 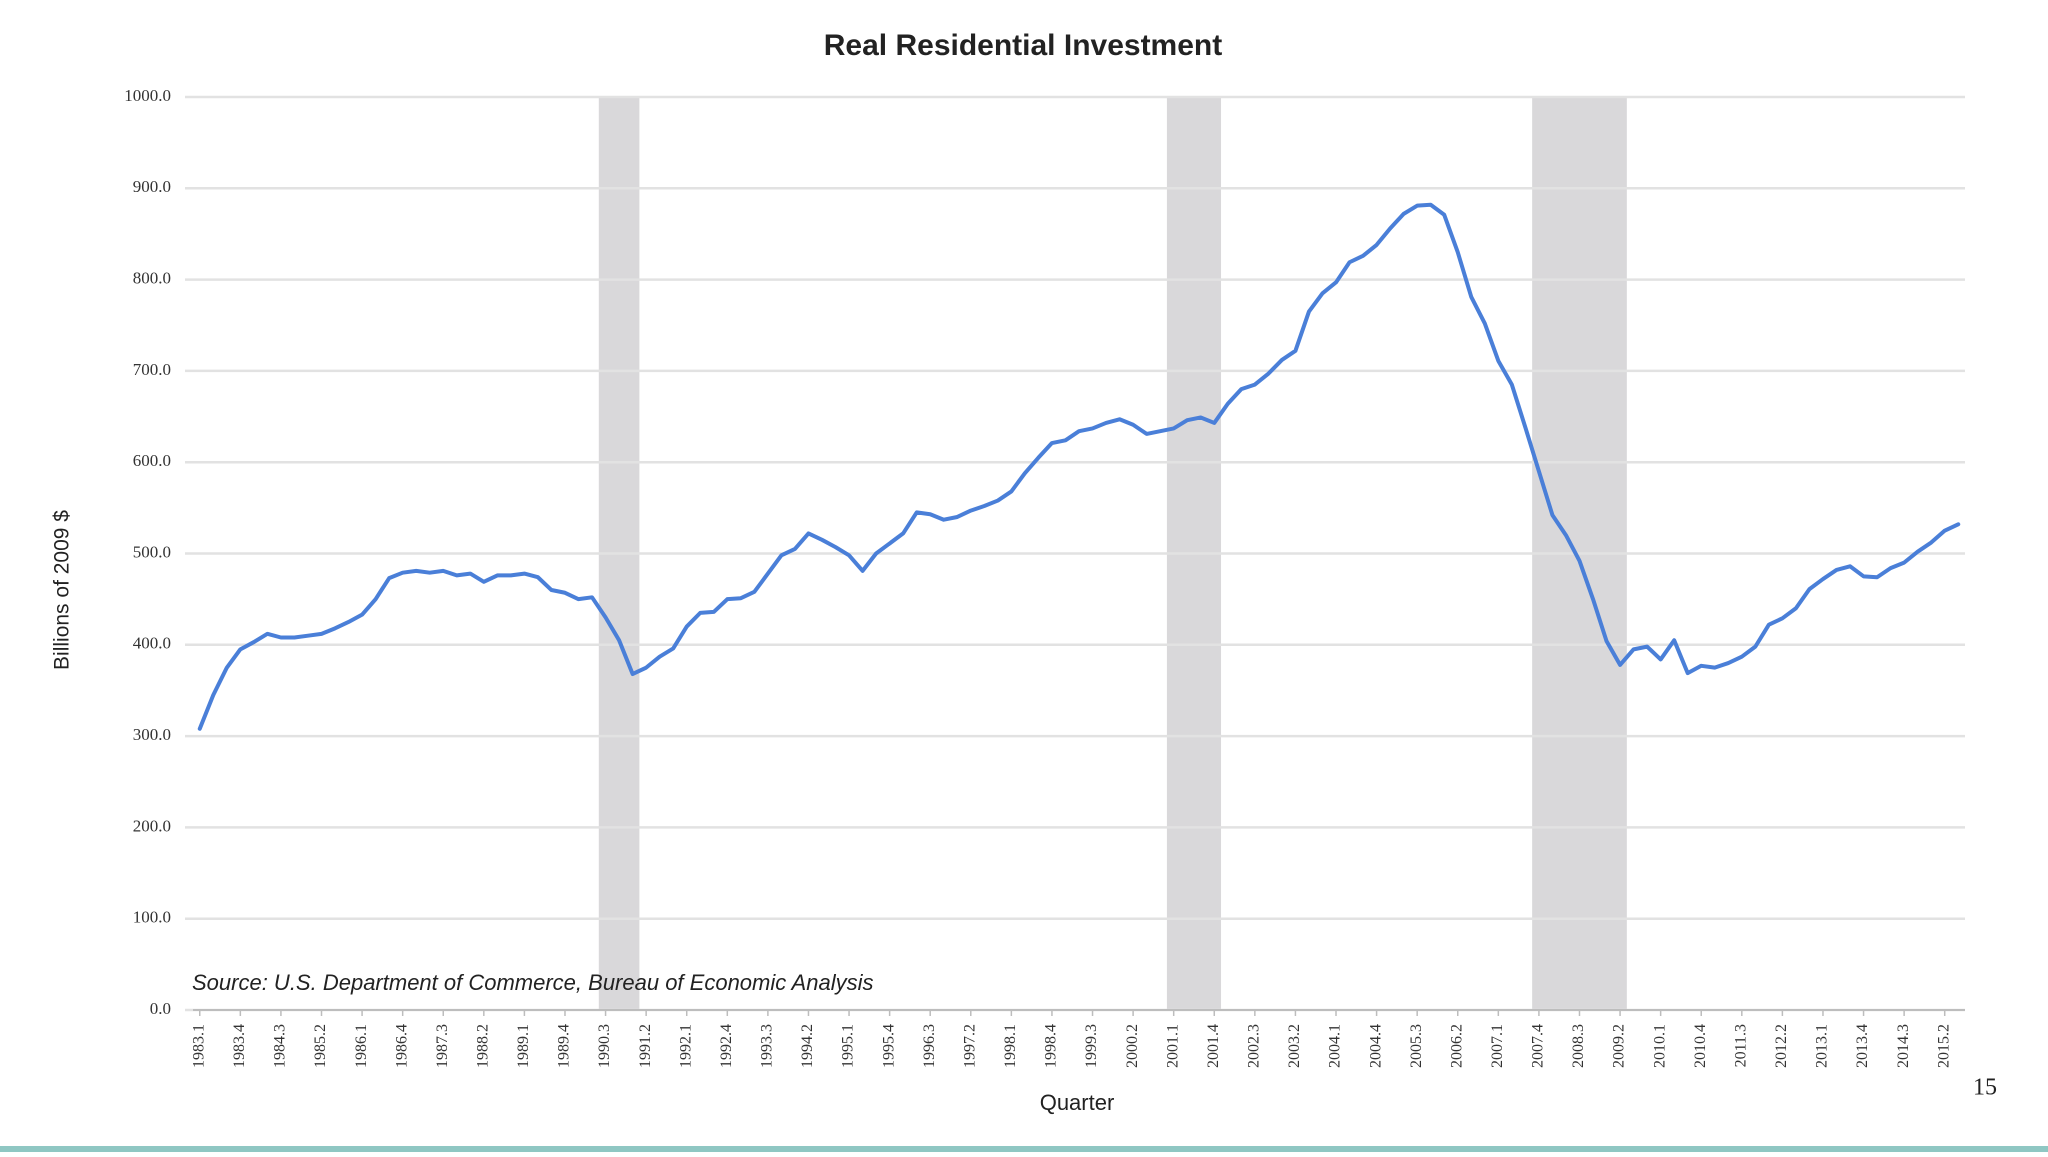 I want to click on y-tick-label: 700.0, so click(x=152, y=369).